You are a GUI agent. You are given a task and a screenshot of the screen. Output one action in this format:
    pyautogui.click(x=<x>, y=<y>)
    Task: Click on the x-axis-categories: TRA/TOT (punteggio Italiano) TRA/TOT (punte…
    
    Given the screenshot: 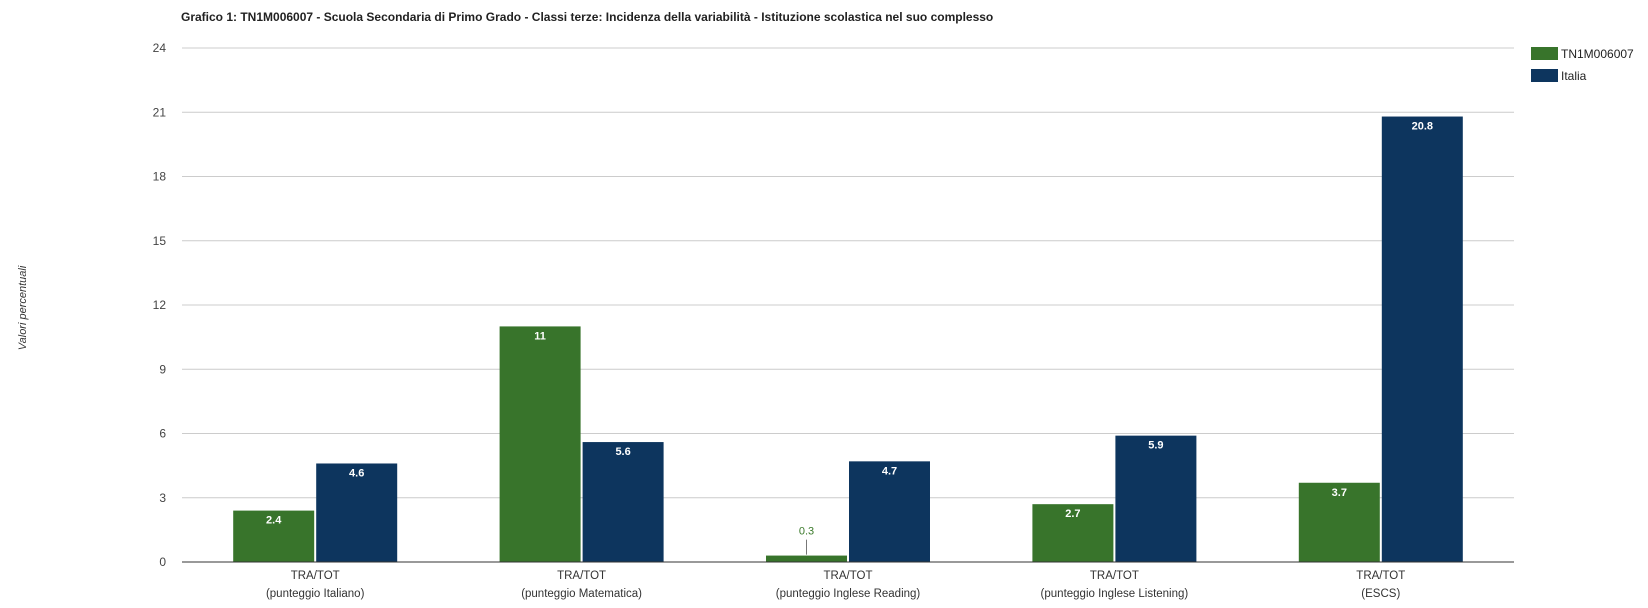 What is the action you would take?
    pyautogui.click(x=835, y=585)
    